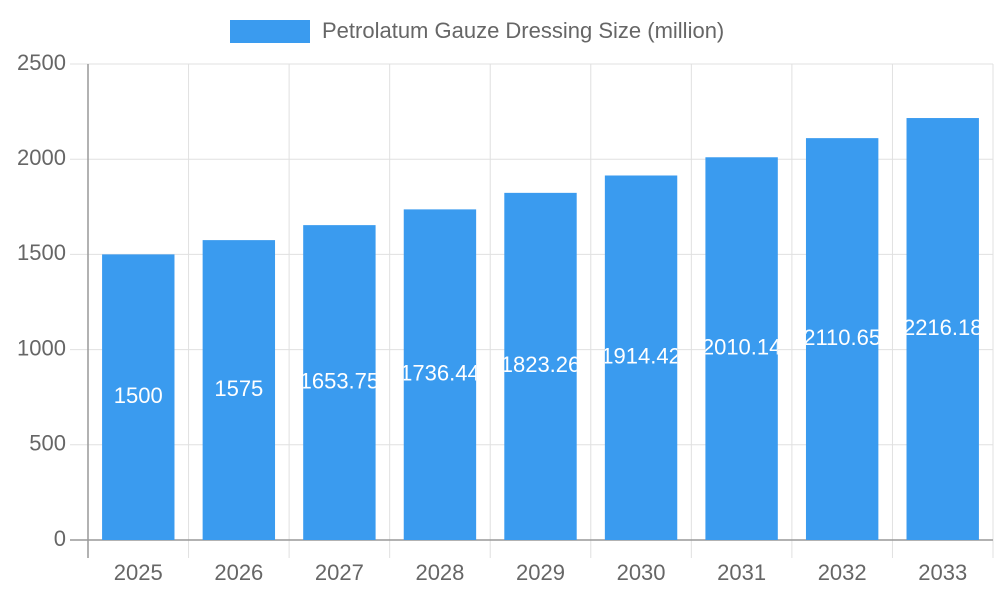 The width and height of the screenshot is (1000, 600). I want to click on value-label: 1653.75, so click(340, 380).